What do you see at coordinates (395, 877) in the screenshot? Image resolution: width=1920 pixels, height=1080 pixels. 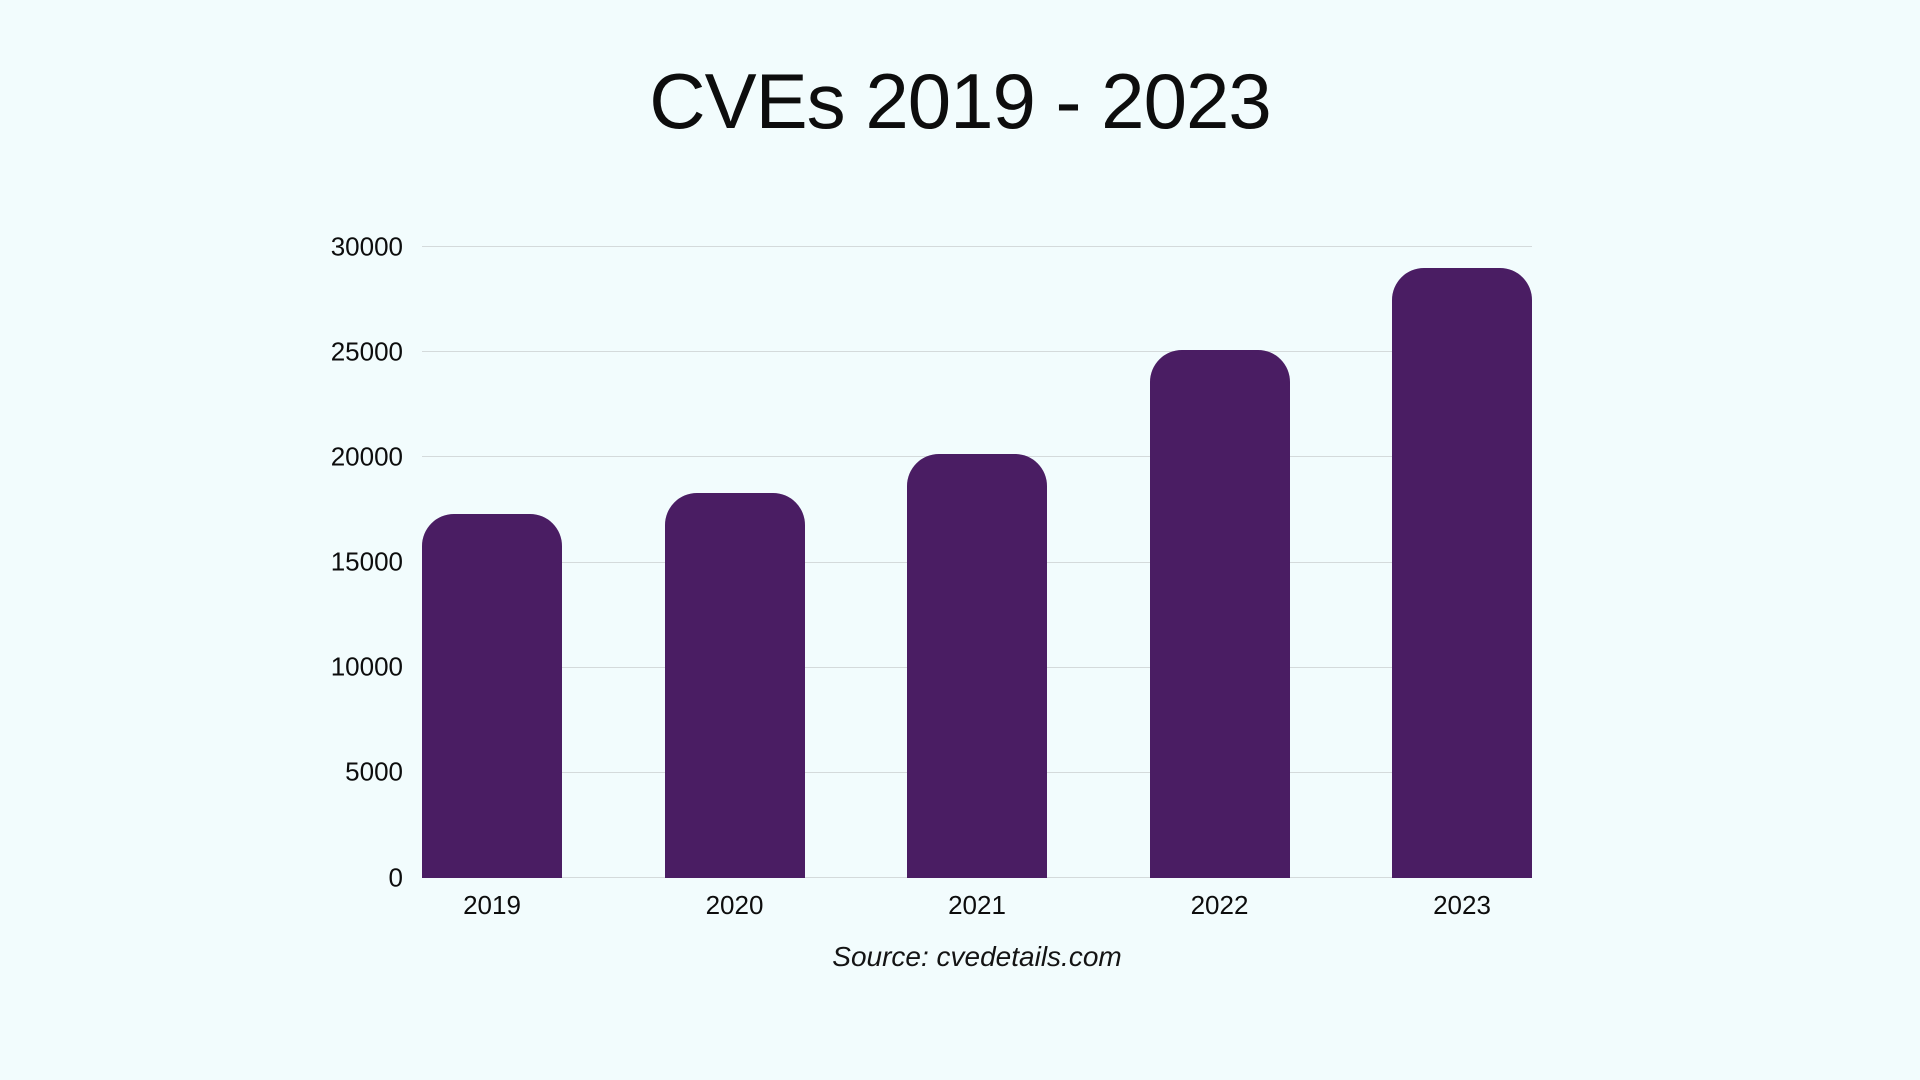 I see `y-tick-label: 0` at bounding box center [395, 877].